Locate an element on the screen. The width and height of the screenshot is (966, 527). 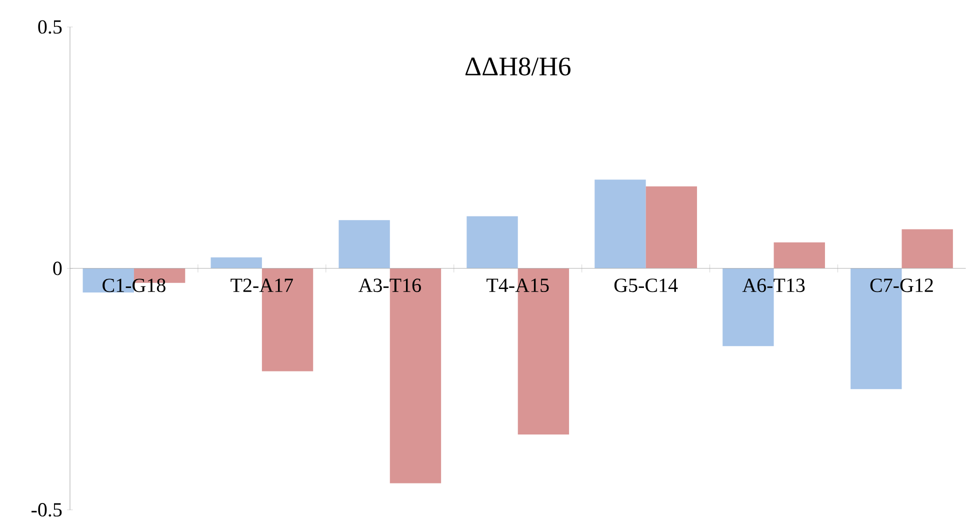
x-tick-label: G5-C14 is located at coordinates (646, 285).